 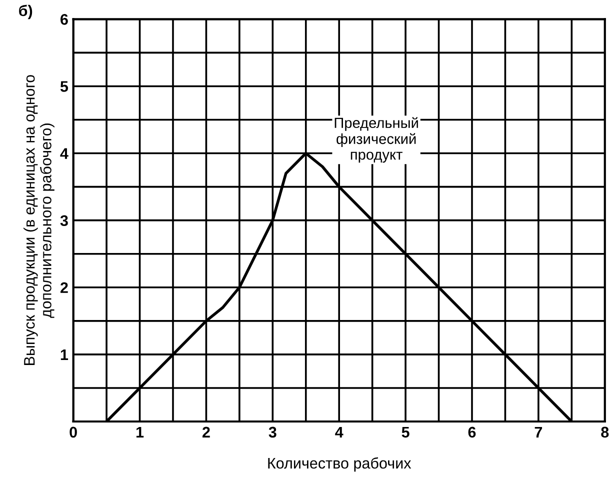 I want to click on x-tick-label: 0, so click(x=73, y=432).